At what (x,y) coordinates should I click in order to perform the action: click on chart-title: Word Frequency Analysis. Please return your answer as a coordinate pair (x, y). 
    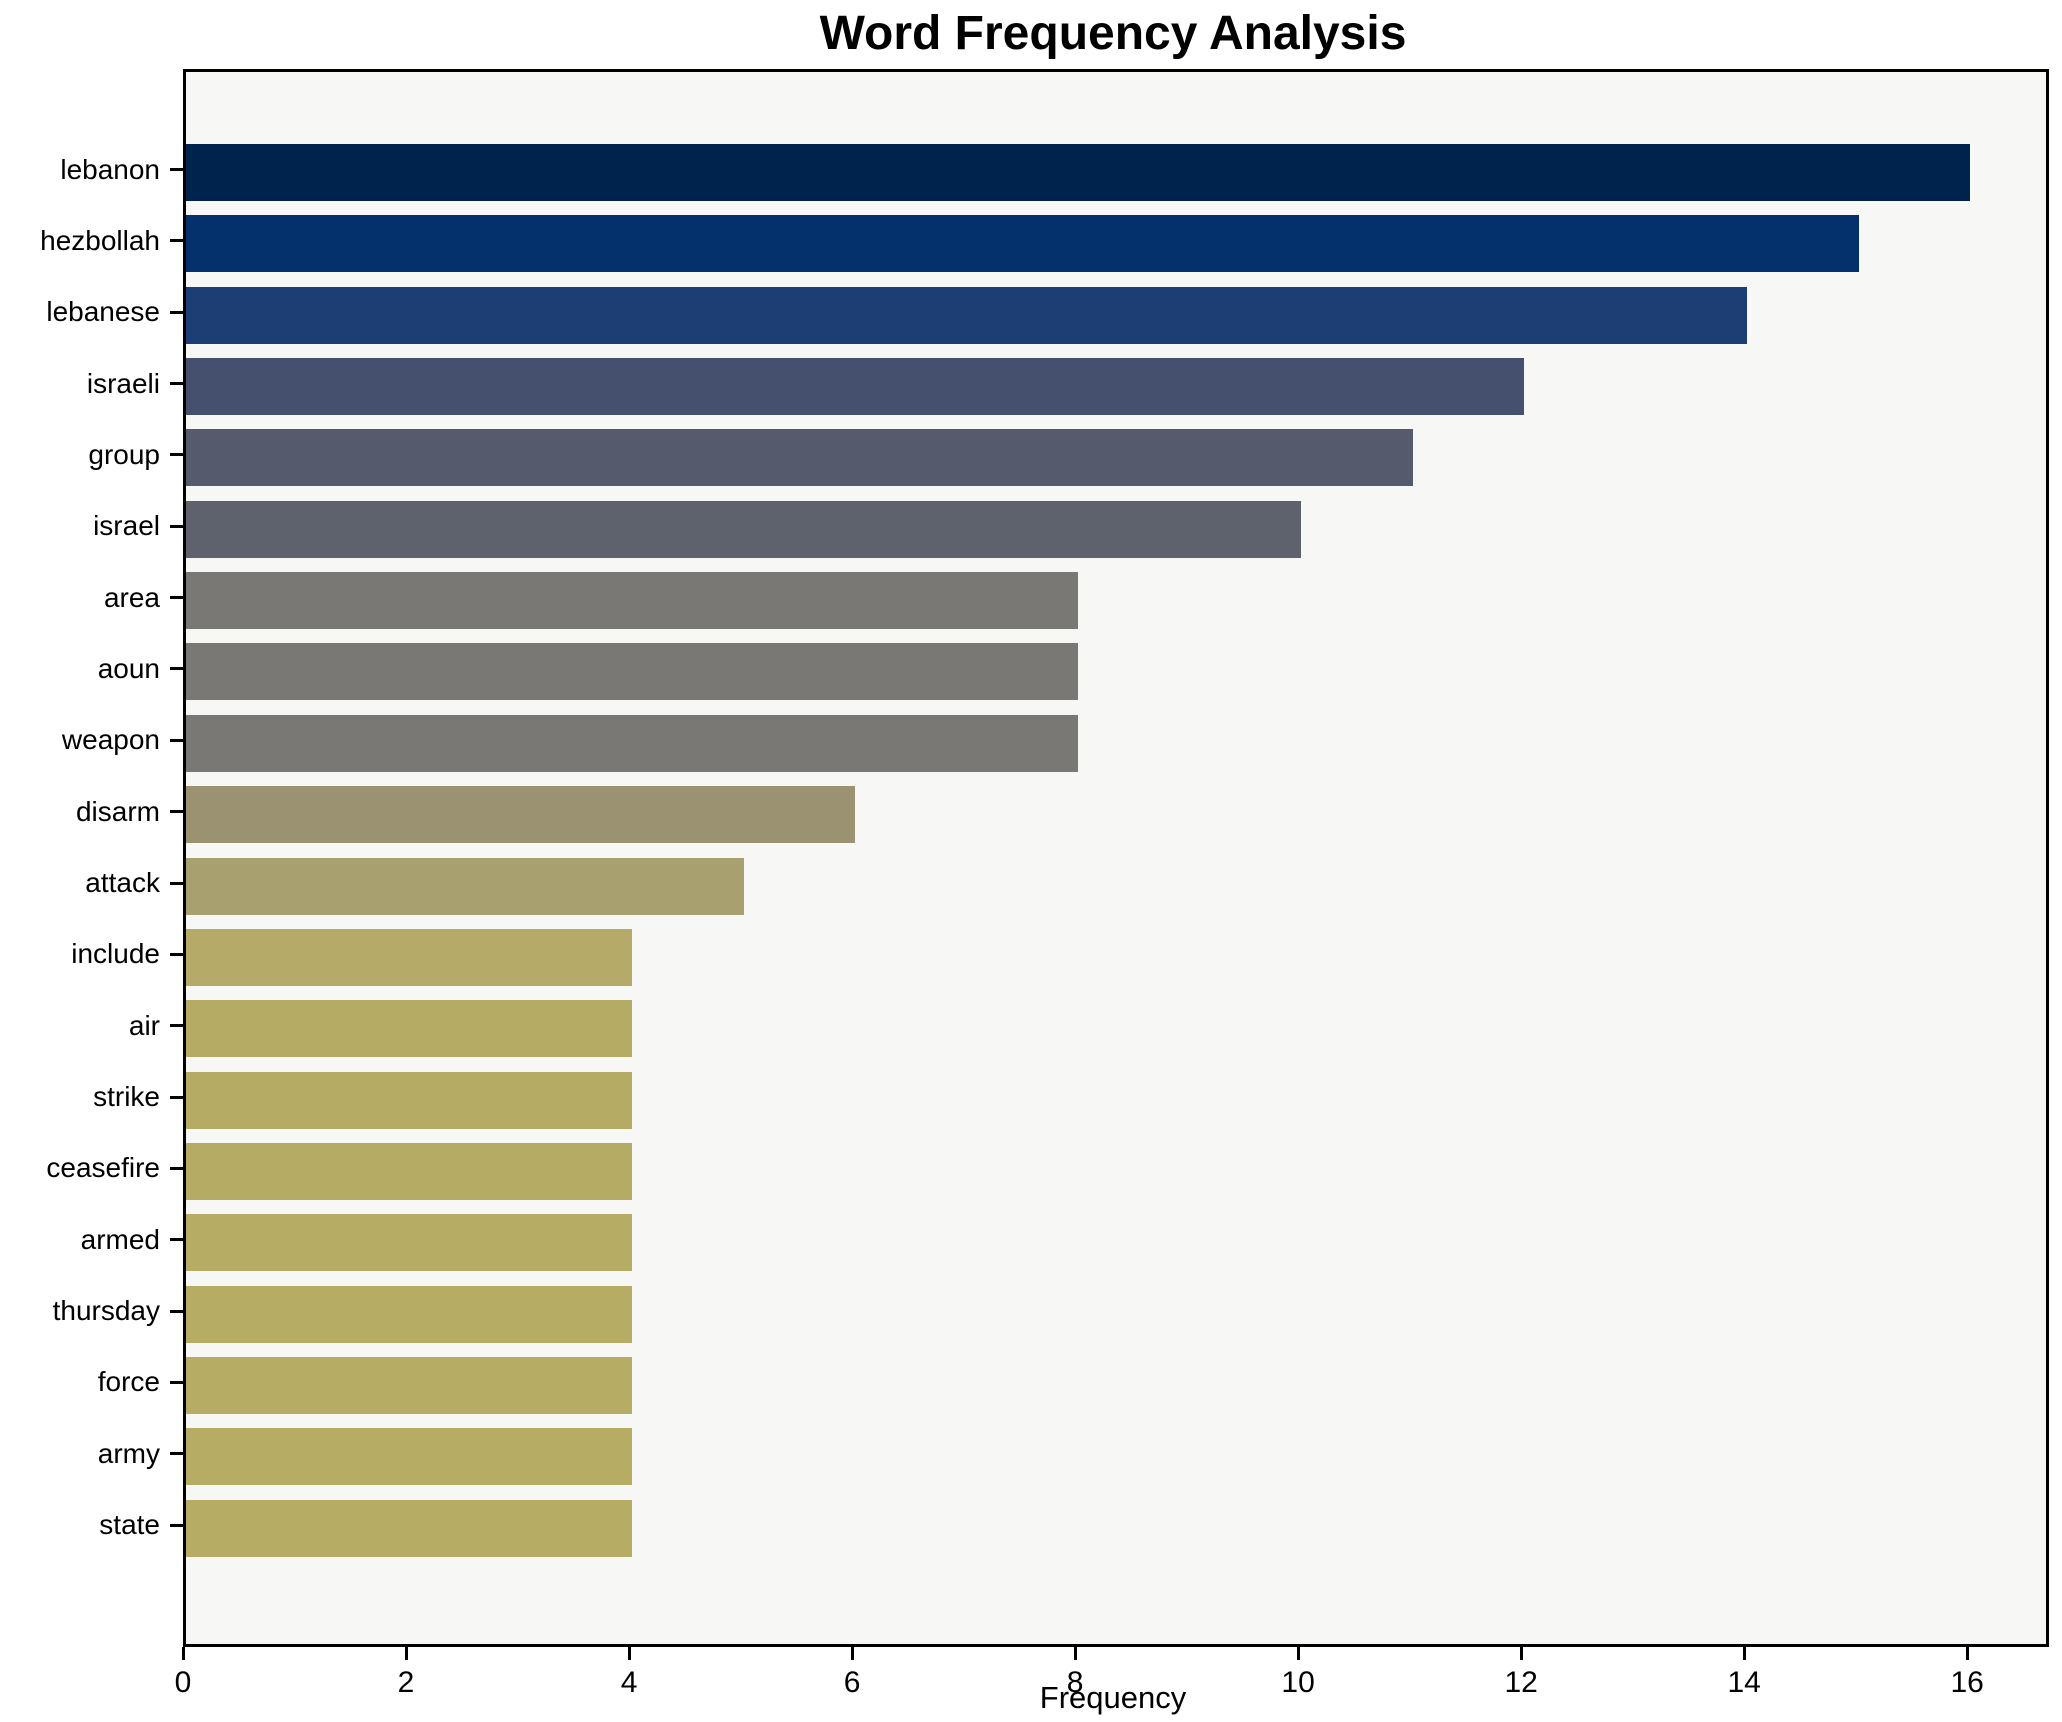
    Looking at the image, I should click on (1113, 33).